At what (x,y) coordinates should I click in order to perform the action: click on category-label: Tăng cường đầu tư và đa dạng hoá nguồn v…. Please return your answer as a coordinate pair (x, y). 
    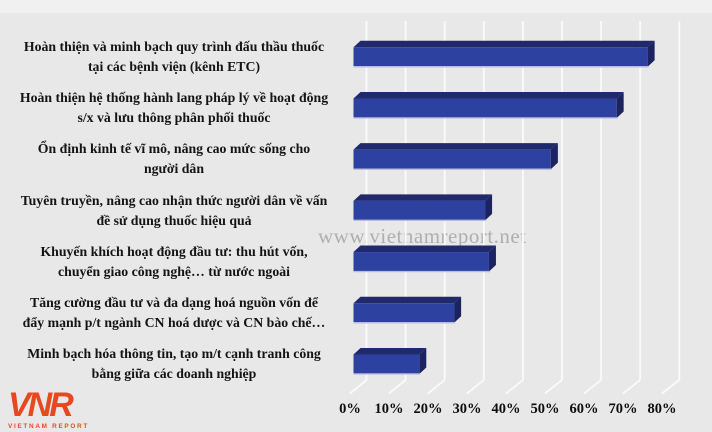
    Looking at the image, I should click on (174, 313).